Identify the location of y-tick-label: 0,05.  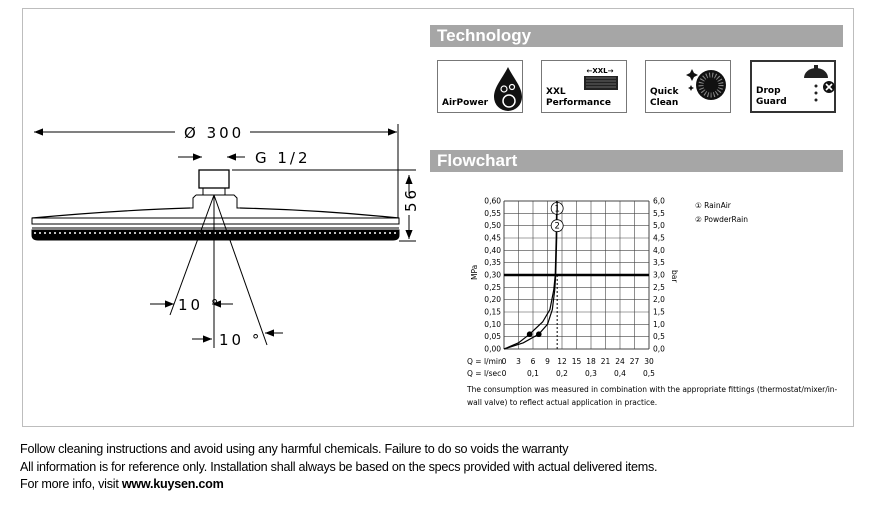
(492, 336).